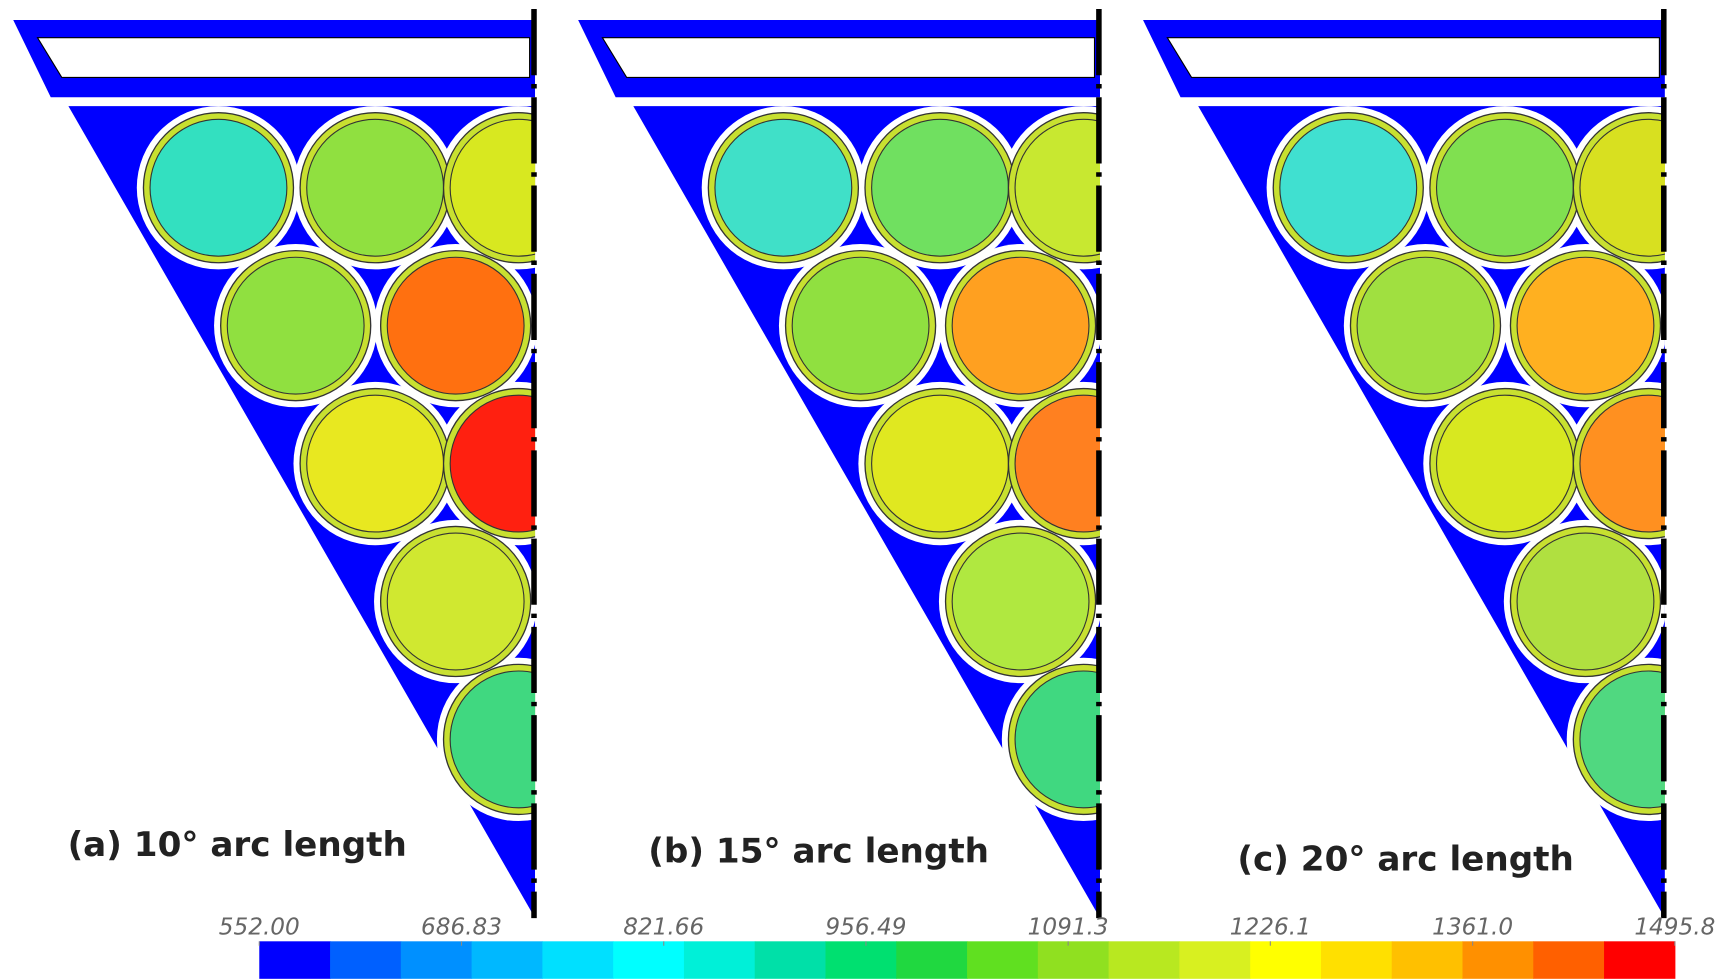 The image size is (1730, 979). Describe the element at coordinates (818, 852) in the screenshot. I see `panel-label: (b) 15° arc length` at that location.